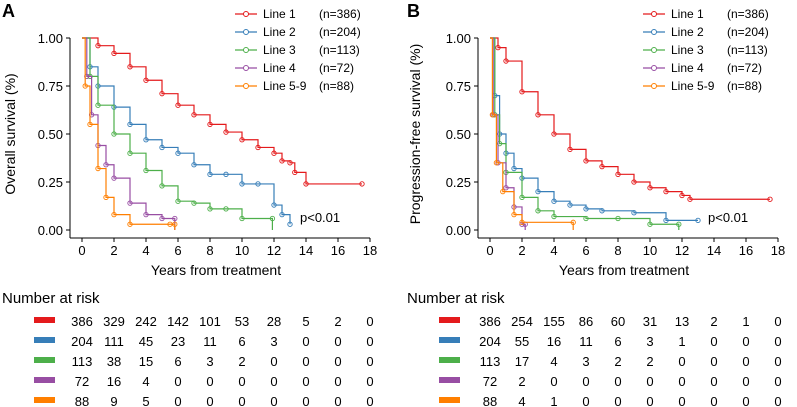 The height and width of the screenshot is (407, 797). What do you see at coordinates (728, 217) in the screenshot?
I see `p-value-annotation: p<0.01` at bounding box center [728, 217].